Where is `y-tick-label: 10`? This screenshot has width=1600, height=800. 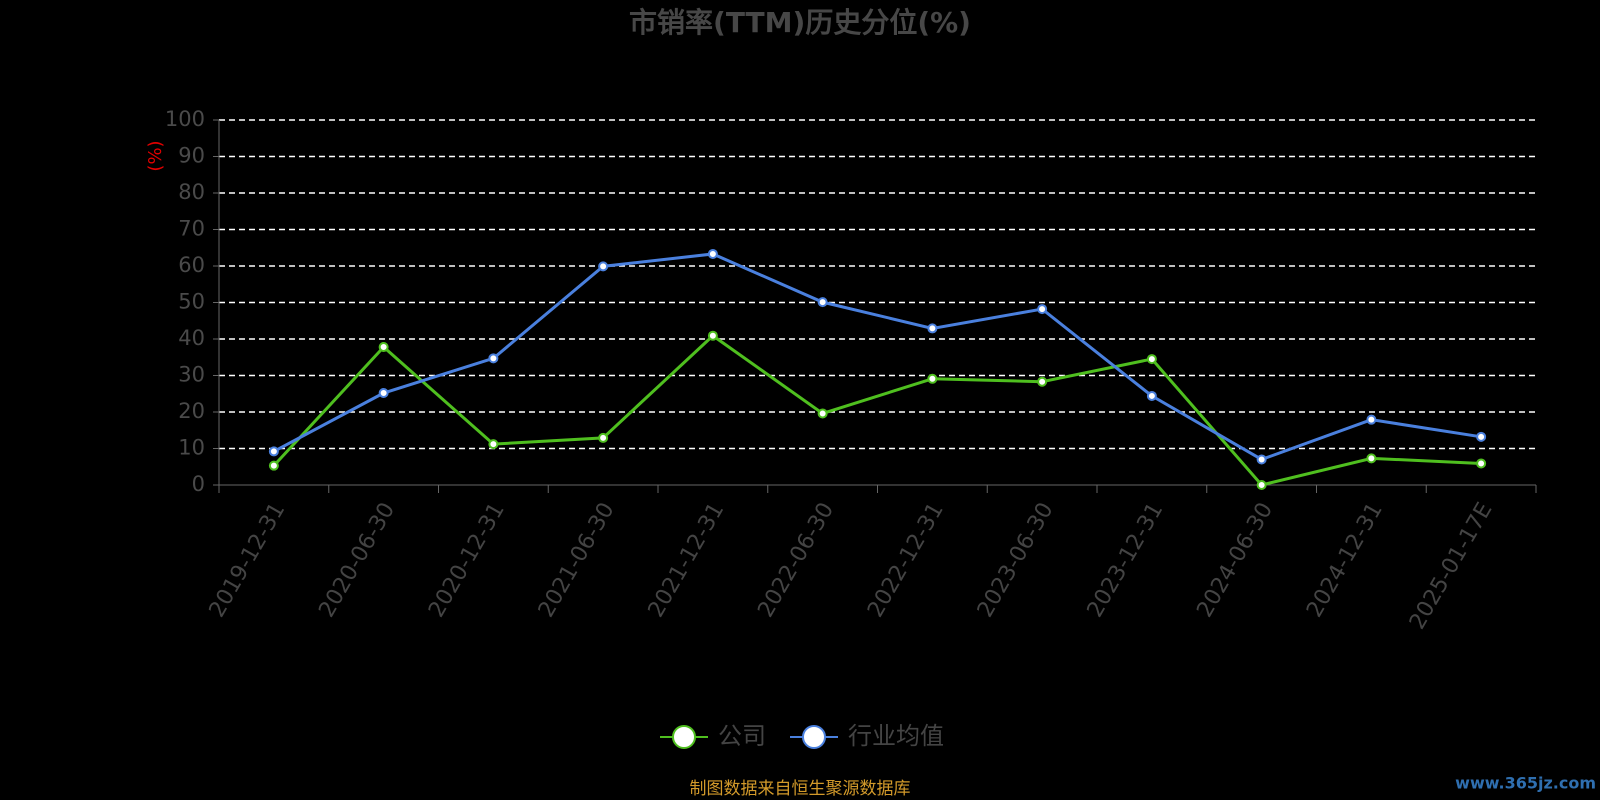 y-tick-label: 10 is located at coordinates (191, 448).